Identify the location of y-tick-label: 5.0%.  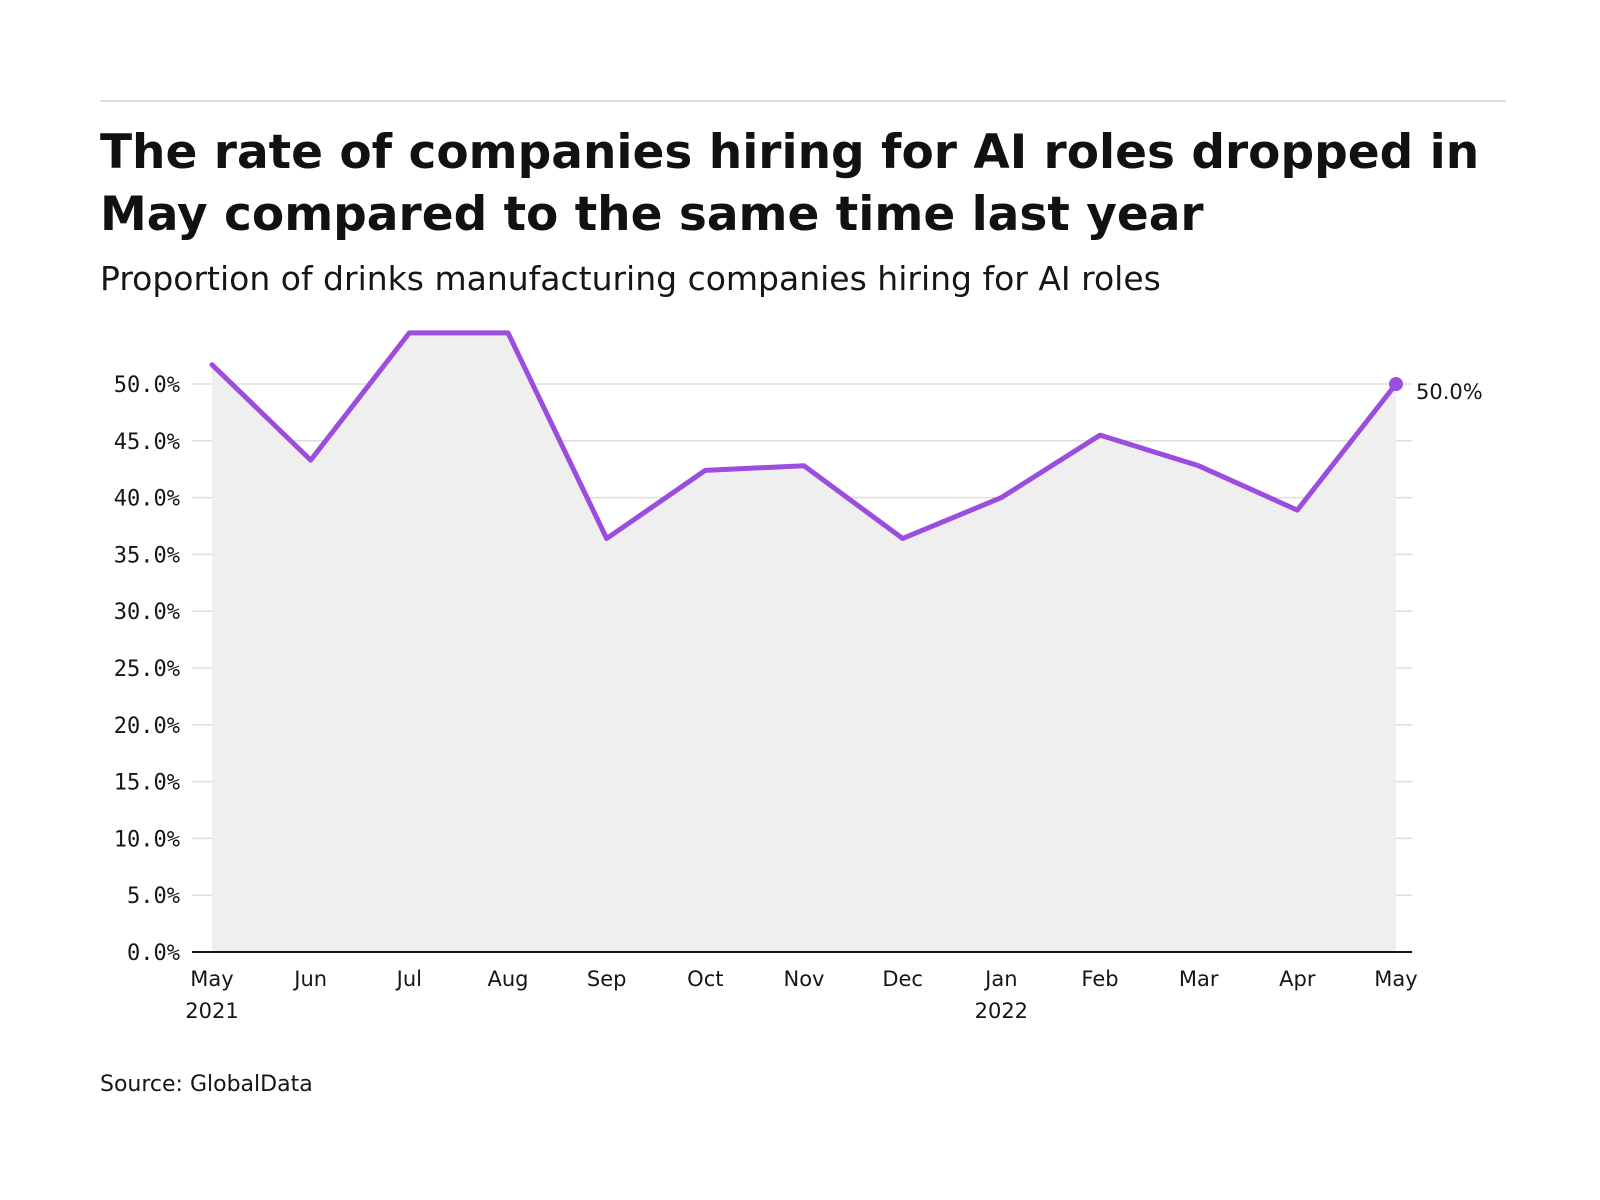
(153, 896).